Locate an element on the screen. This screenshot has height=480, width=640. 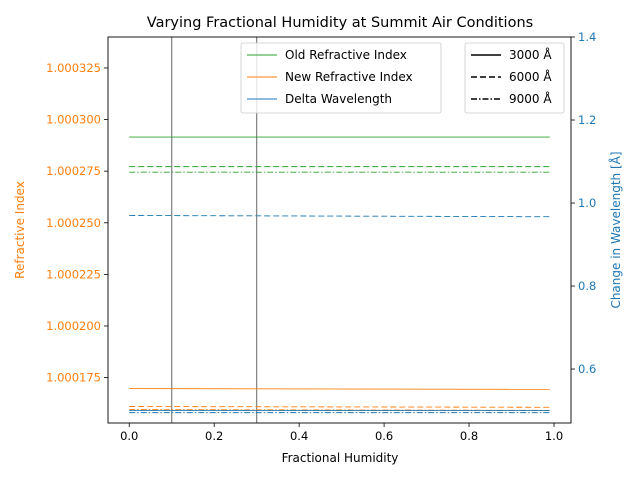
x-axis: 0.0 0.2 0.4 0.6 0.8 1.0 is located at coordinates (341, 433).